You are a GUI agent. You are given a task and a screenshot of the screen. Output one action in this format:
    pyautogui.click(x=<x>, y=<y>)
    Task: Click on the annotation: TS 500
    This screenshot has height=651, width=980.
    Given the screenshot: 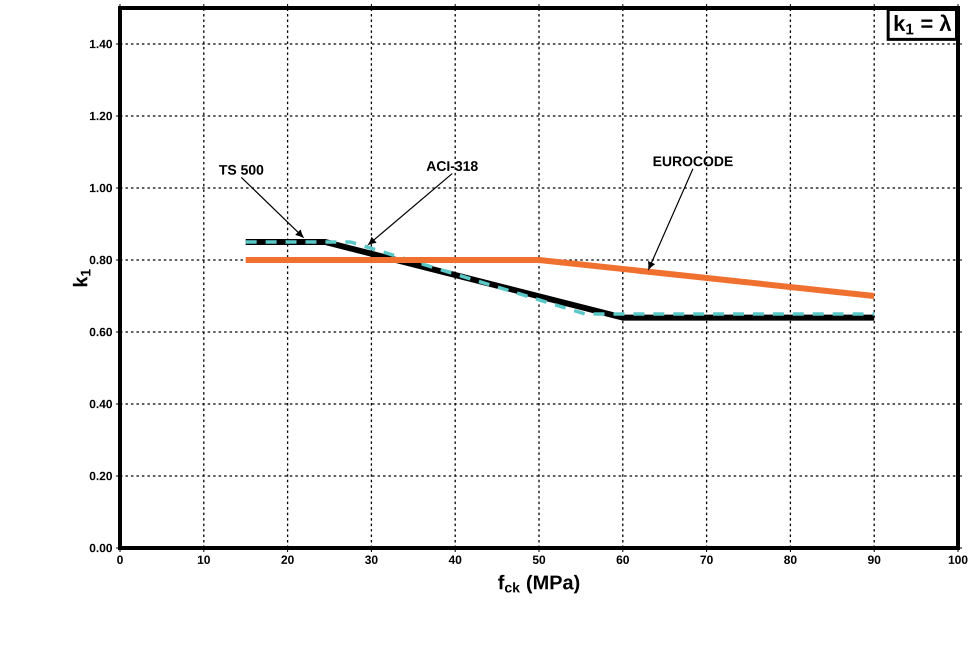 What is the action you would take?
    pyautogui.click(x=241, y=169)
    